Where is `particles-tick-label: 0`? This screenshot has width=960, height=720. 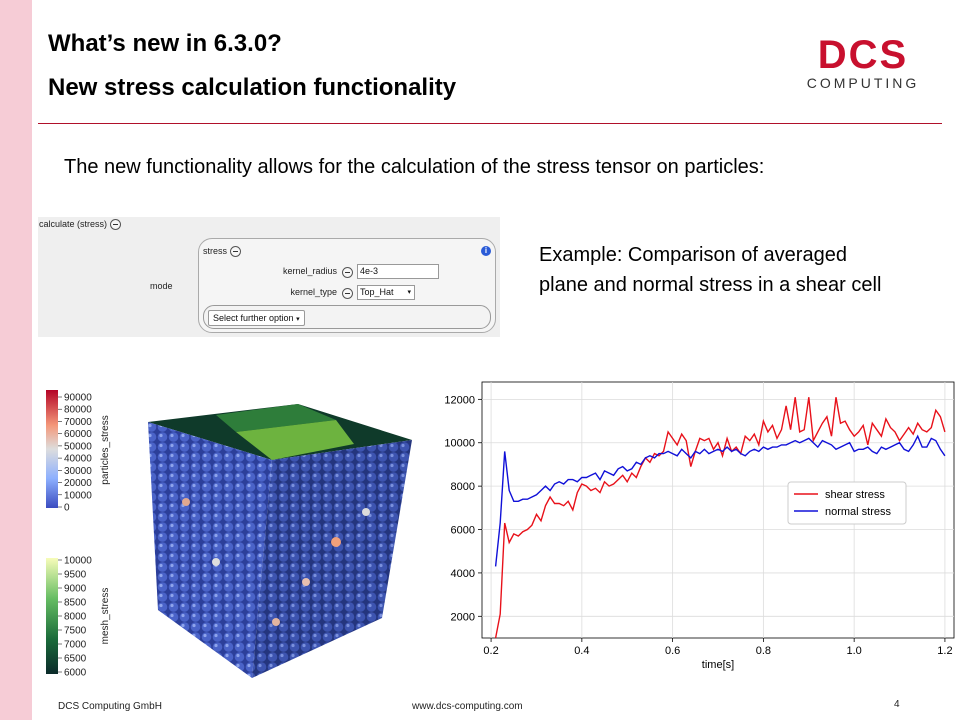 particles-tick-label: 0 is located at coordinates (67, 508).